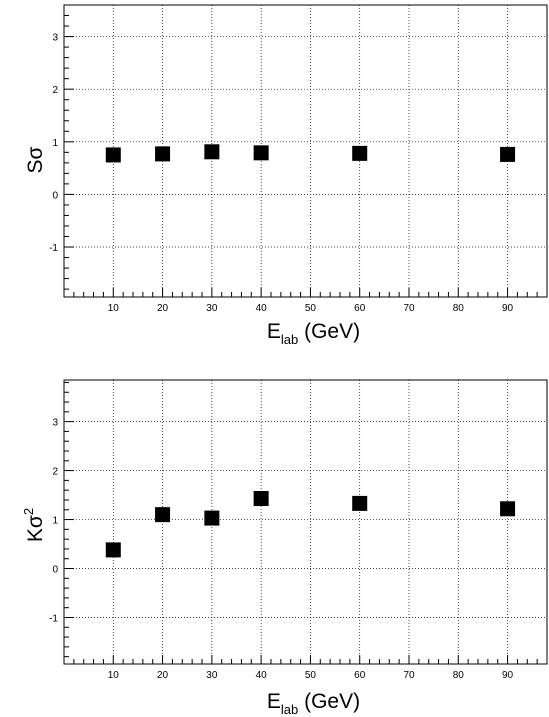  What do you see at coordinates (55, 143) in the screenshot?
I see `top-y-tick-label: 1` at bounding box center [55, 143].